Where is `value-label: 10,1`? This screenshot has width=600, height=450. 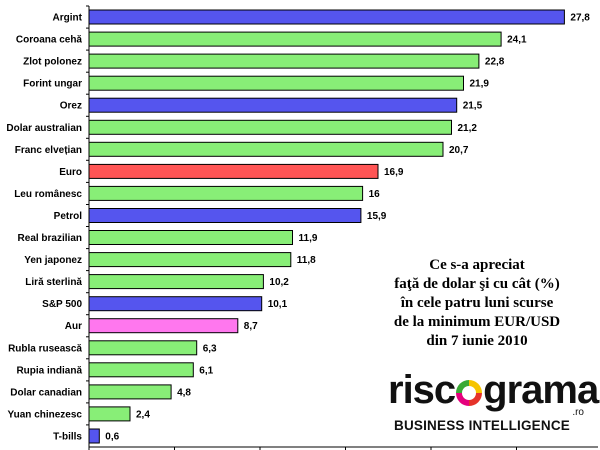 value-label: 10,1 is located at coordinates (278, 304).